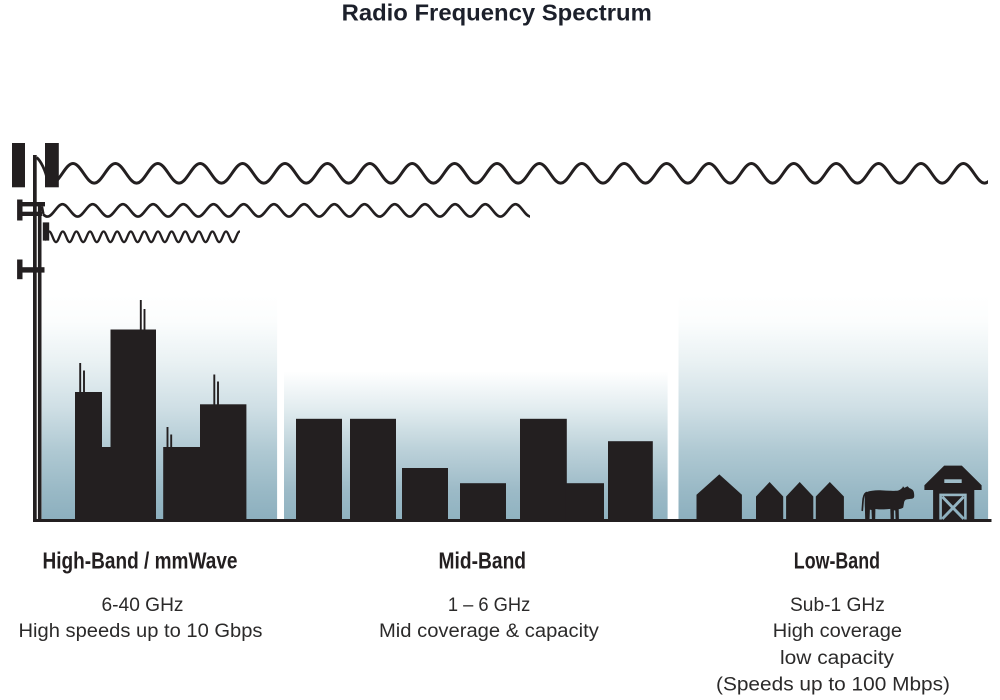 This screenshot has width=1000, height=700. What do you see at coordinates (143, 605) in the screenshot?
I see `svg-text: 6-40 GHz` at bounding box center [143, 605].